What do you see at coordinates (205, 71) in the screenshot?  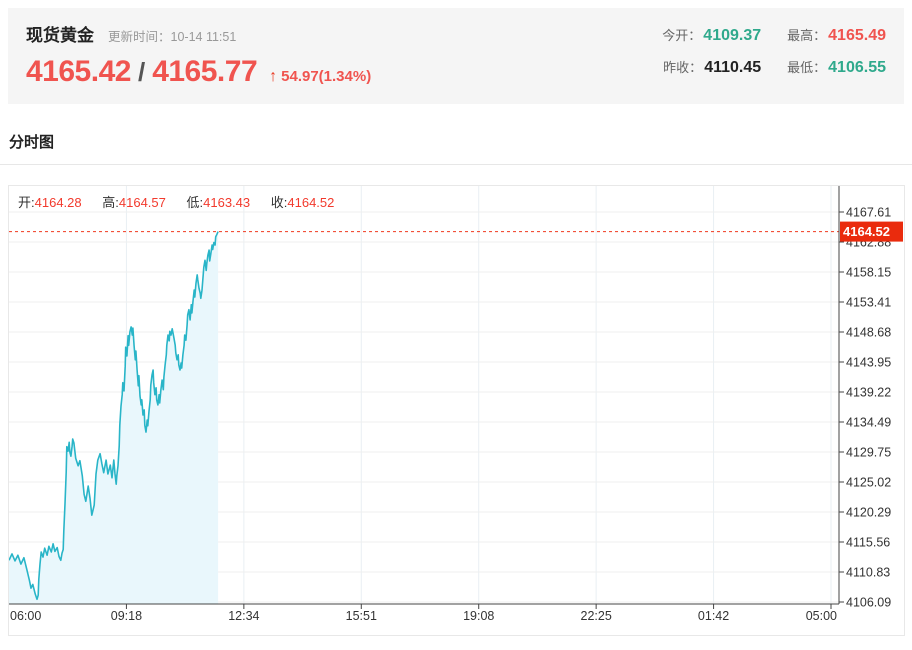 I see `ask-price: 4165.77` at bounding box center [205, 71].